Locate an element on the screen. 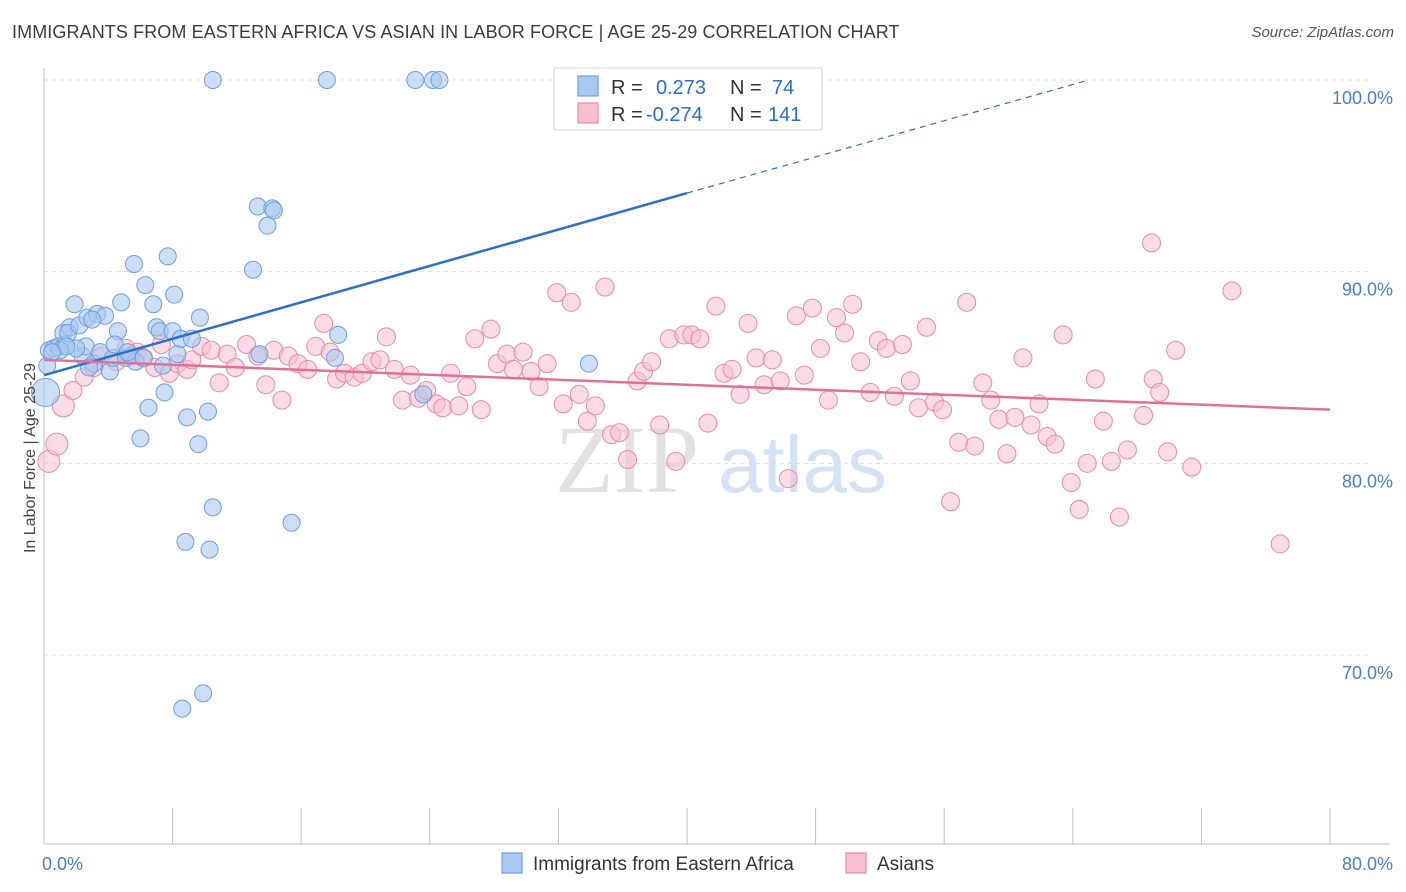 Image resolution: width=1406 pixels, height=892 pixels. bottom-legend-blue-swatch is located at coordinates (512, 863).